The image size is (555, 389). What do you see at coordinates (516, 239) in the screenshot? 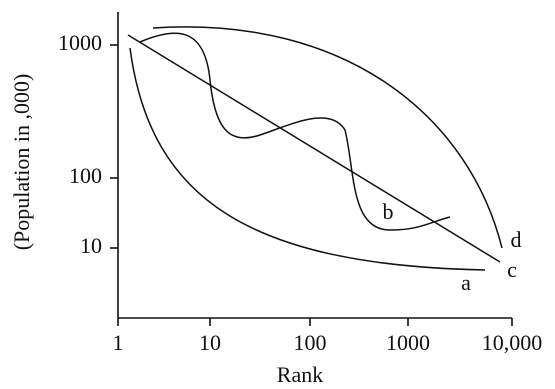
I see `curve-label: d` at bounding box center [516, 239].